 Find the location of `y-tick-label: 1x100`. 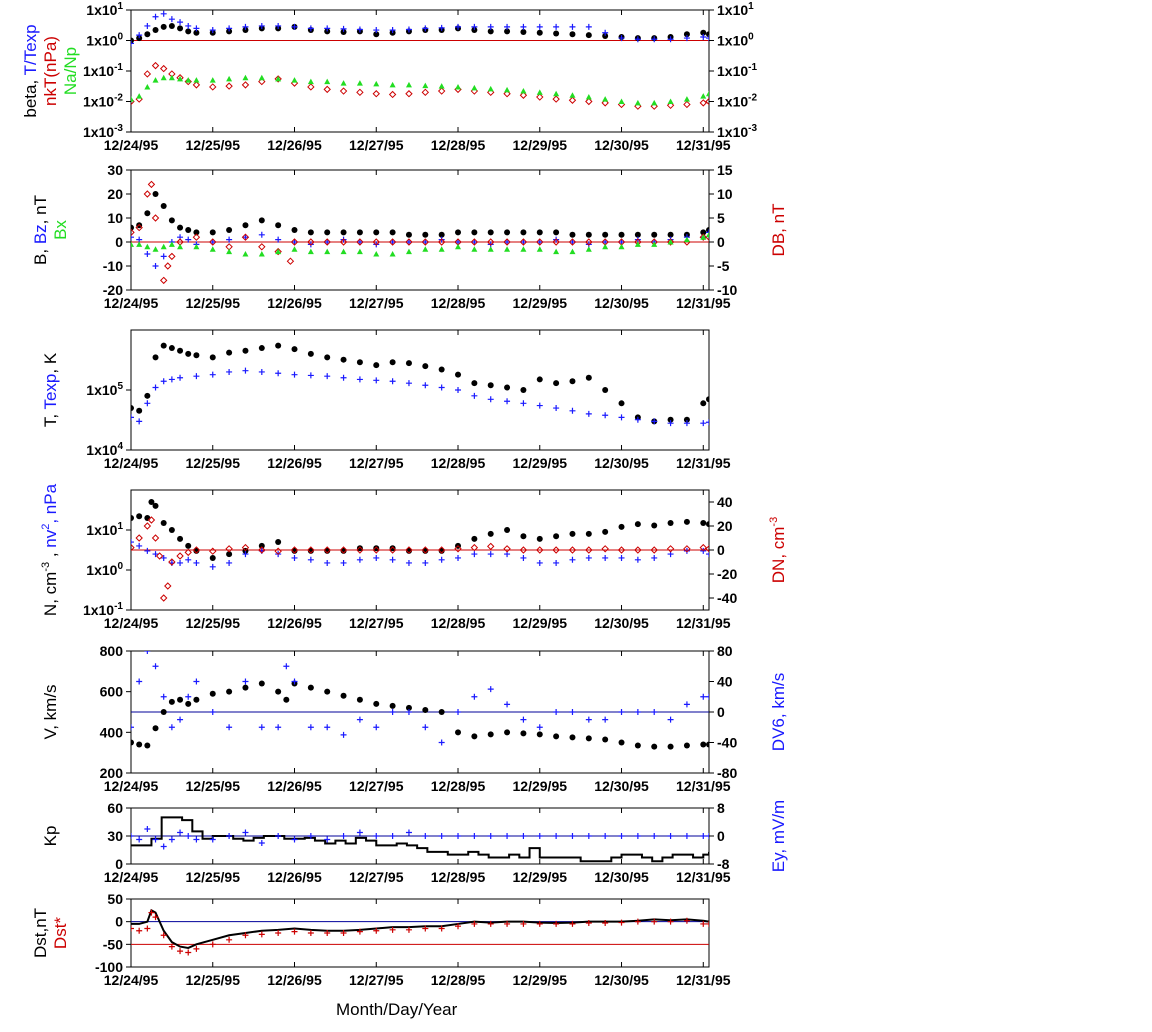

y-tick-label: 1x100 is located at coordinates (104, 40).